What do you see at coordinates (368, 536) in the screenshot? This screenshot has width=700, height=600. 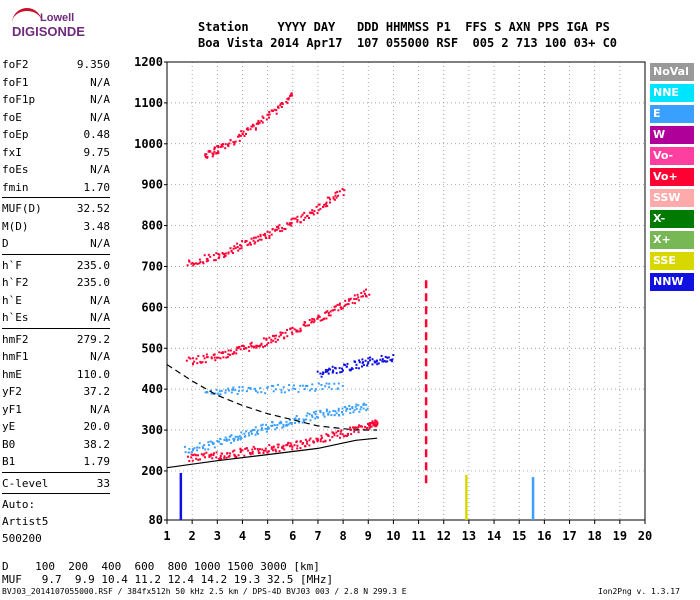 I see `x-tick-label: 9` at bounding box center [368, 536].